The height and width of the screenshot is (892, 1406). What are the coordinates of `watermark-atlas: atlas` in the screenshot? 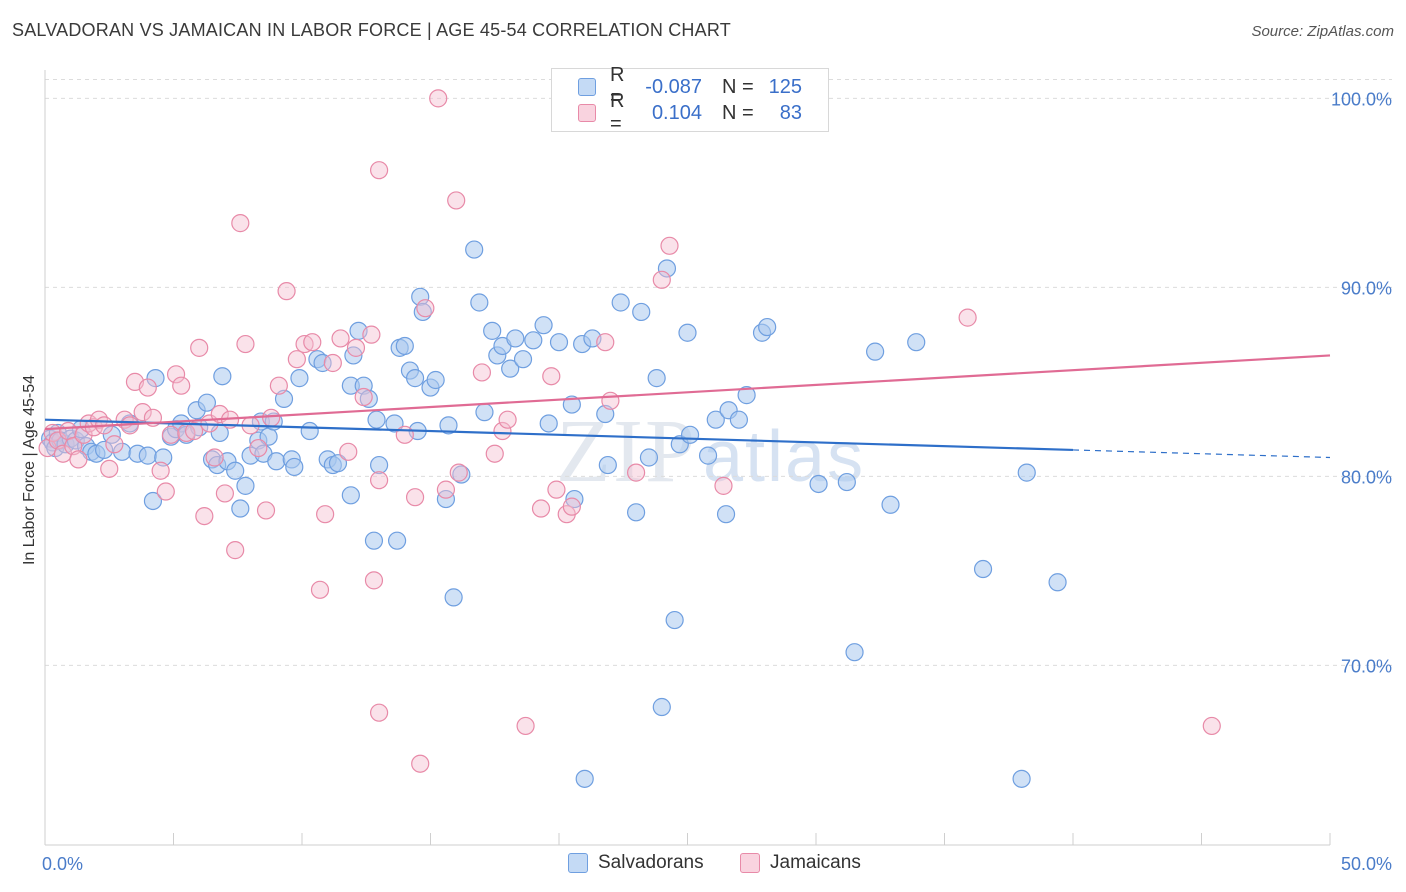 It's located at (784, 457).